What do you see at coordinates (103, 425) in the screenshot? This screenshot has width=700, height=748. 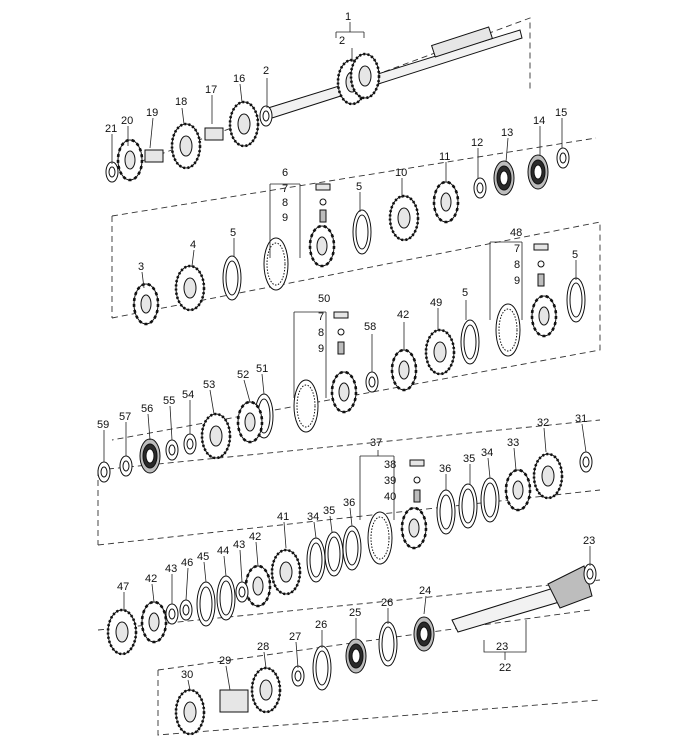 I see `callout-59: 59` at bounding box center [103, 425].